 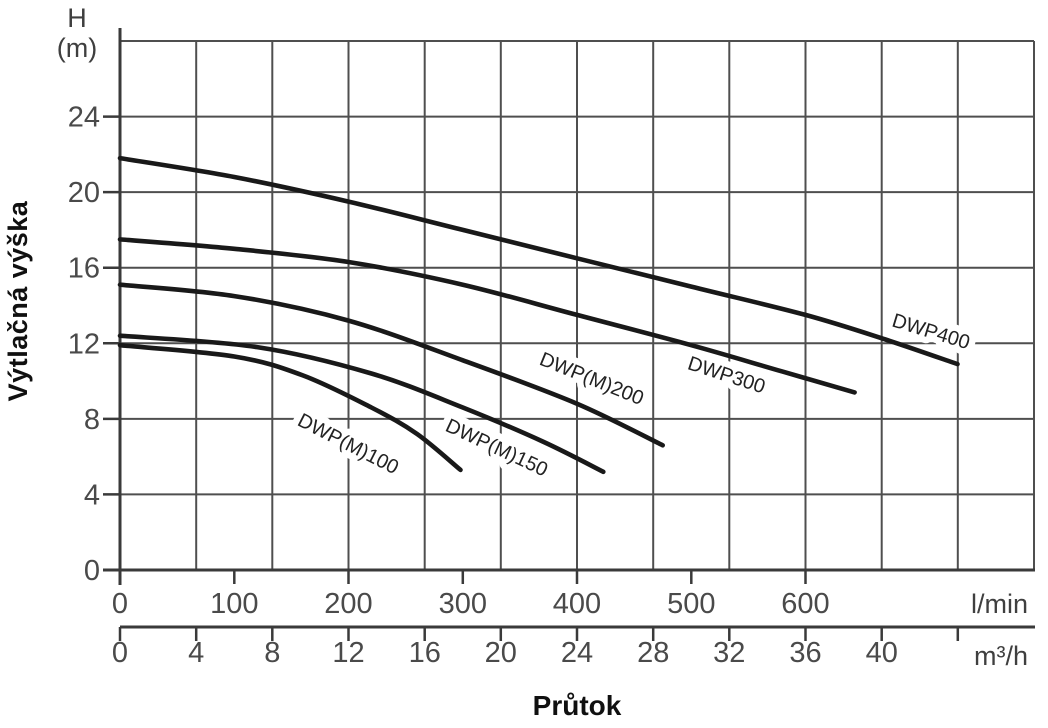 What do you see at coordinates (92, 420) in the screenshot?
I see `y-tick-label: 8` at bounding box center [92, 420].